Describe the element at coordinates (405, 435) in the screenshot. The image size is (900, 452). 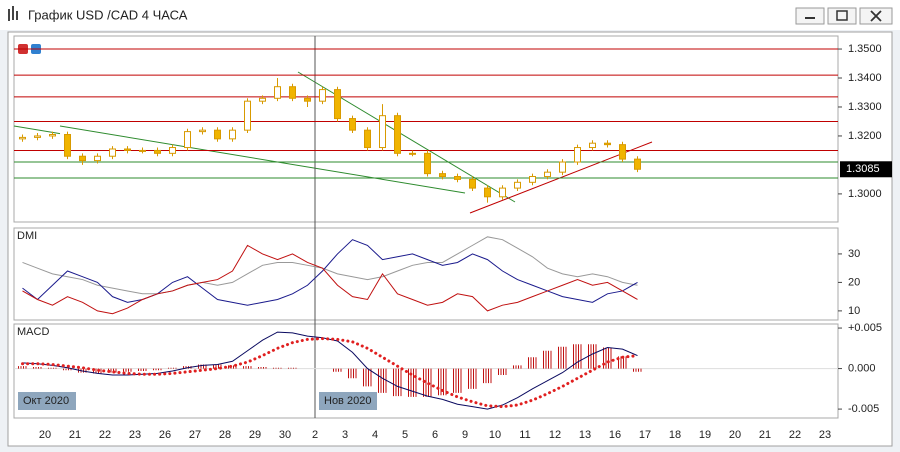
I see `x-tick-label: 5` at that location.